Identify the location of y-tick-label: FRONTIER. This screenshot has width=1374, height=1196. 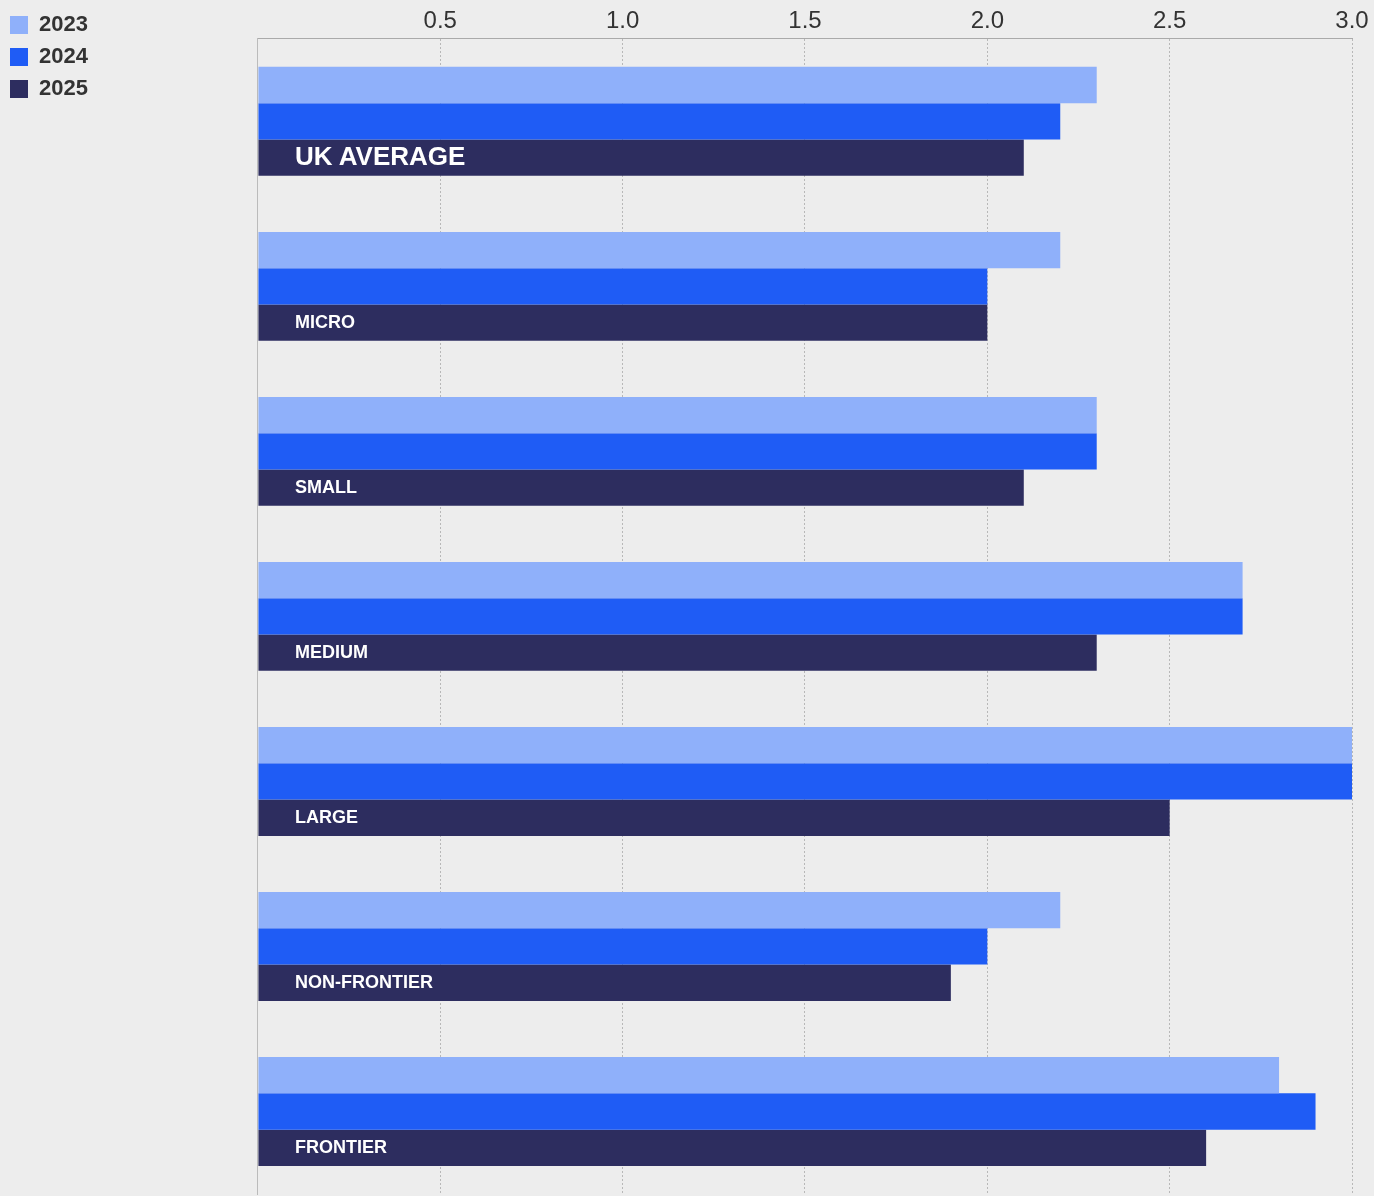
(340, 1146).